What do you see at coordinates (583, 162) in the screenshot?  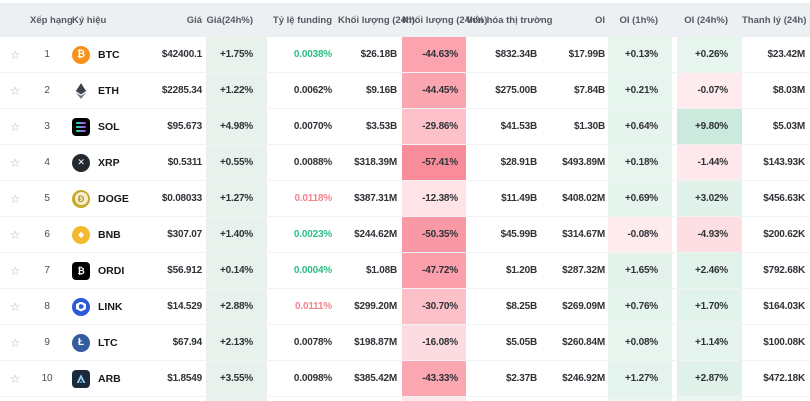 I see `open-interest-cell: $493.89M` at bounding box center [583, 162].